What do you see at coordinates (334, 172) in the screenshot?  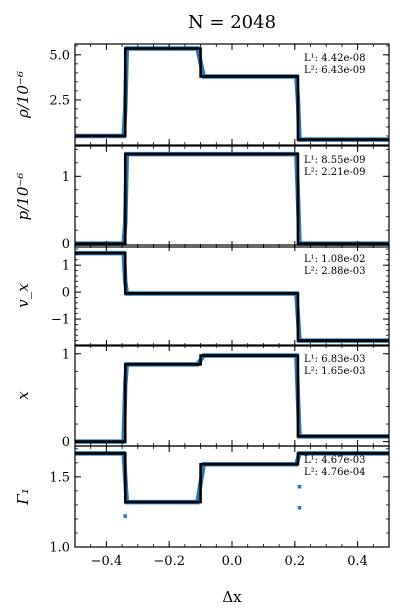 I see `l2-error-label: L²: 2.21e-09` at bounding box center [334, 172].